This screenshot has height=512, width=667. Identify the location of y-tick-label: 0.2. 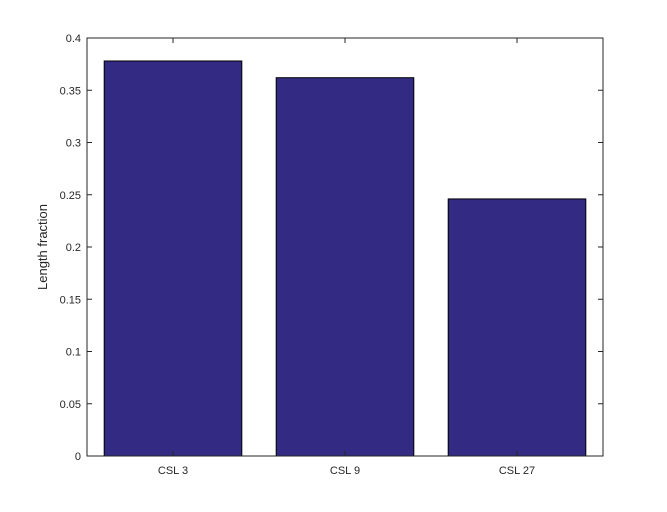
(73, 248).